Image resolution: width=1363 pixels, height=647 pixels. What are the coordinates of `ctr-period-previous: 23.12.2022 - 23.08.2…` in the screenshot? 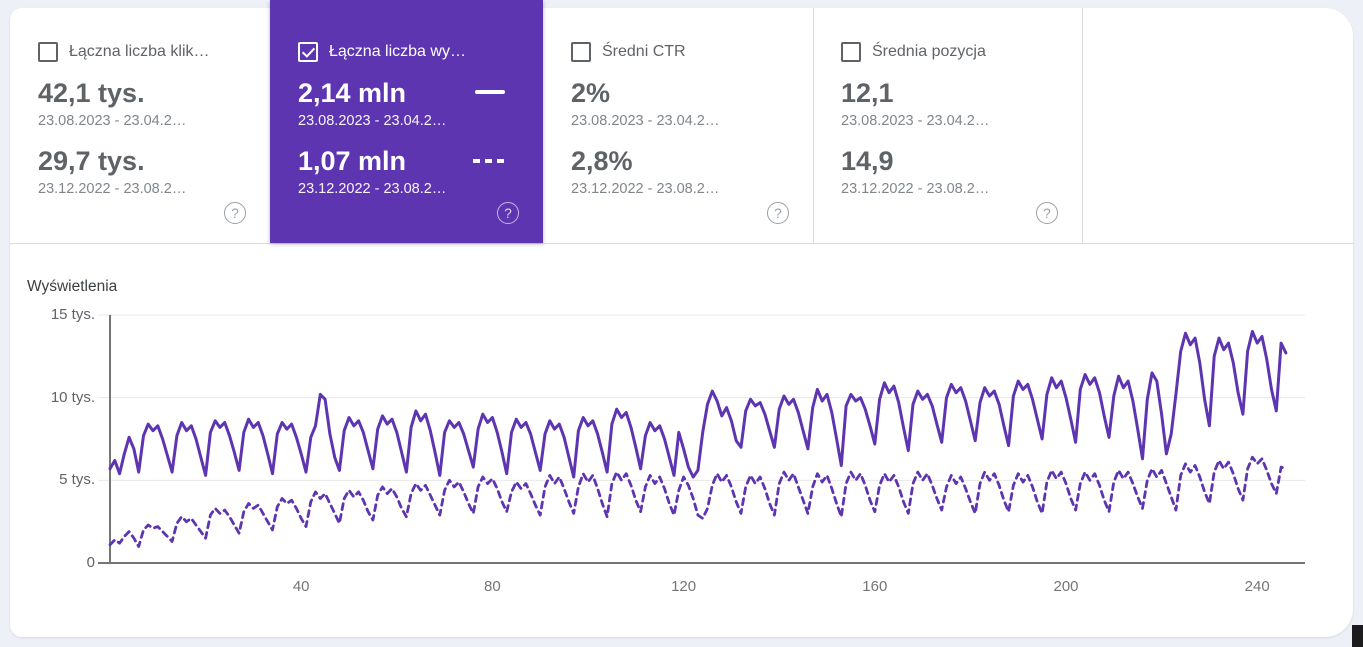 It's located at (645, 189).